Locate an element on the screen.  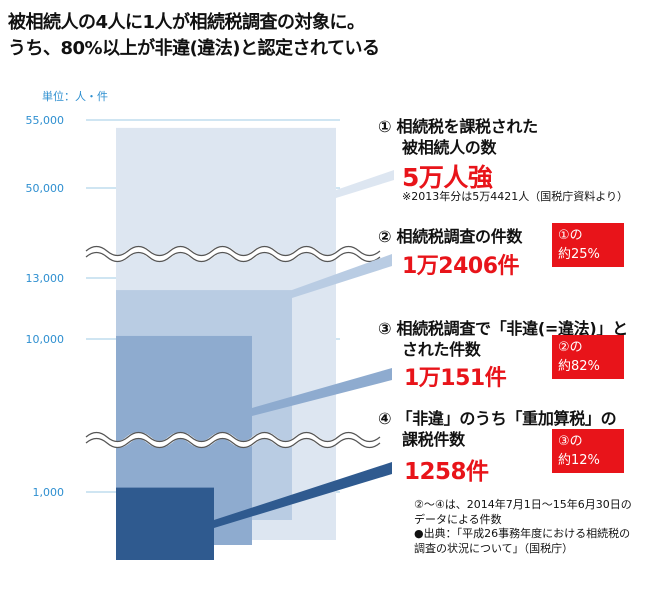
annotation-3-badge-line2: 約82% is located at coordinates (579, 366).